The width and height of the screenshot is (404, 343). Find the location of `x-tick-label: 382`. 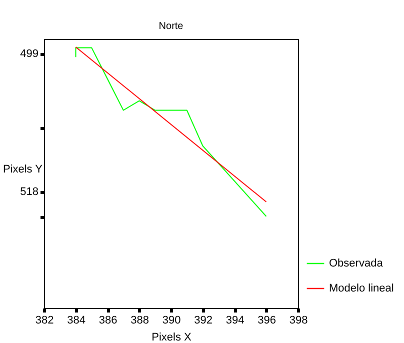

x-tick-label: 382 is located at coordinates (44, 320).